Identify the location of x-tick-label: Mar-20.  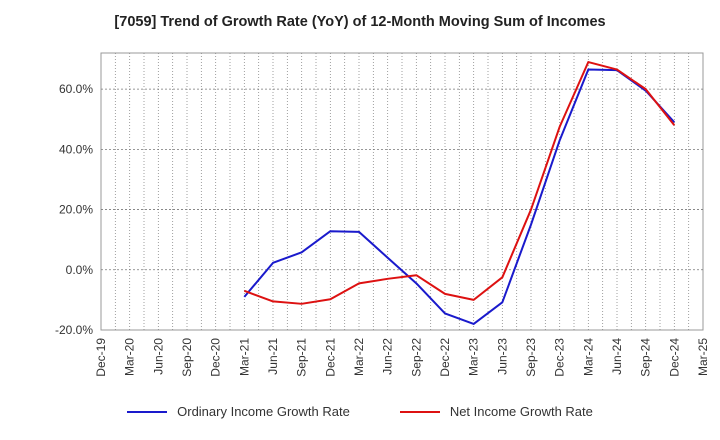
(130, 357).